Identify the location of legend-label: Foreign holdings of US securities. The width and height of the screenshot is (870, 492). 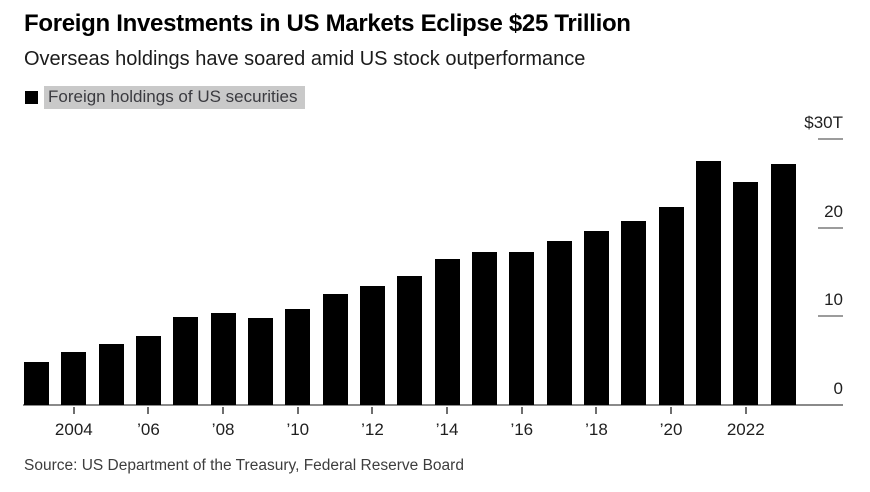
(175, 97).